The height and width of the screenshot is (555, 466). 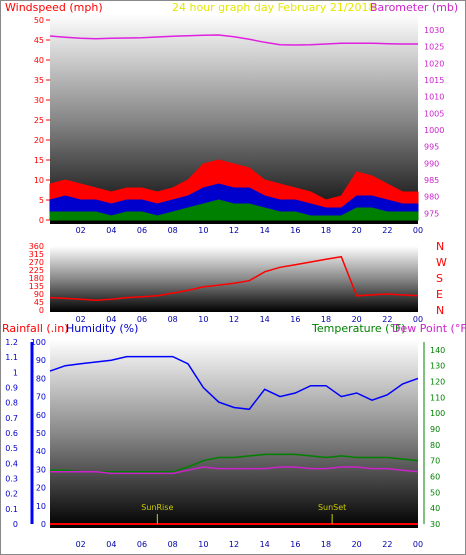 I want to click on x-tick-label-p2: 08, so click(x=173, y=319).